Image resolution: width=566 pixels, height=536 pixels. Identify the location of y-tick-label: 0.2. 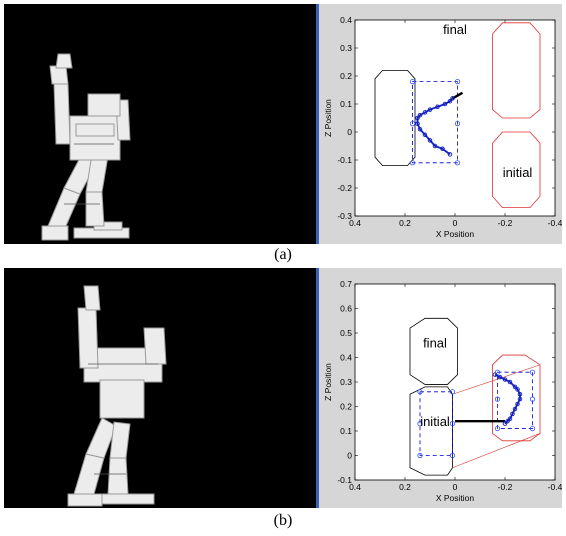
(346, 76).